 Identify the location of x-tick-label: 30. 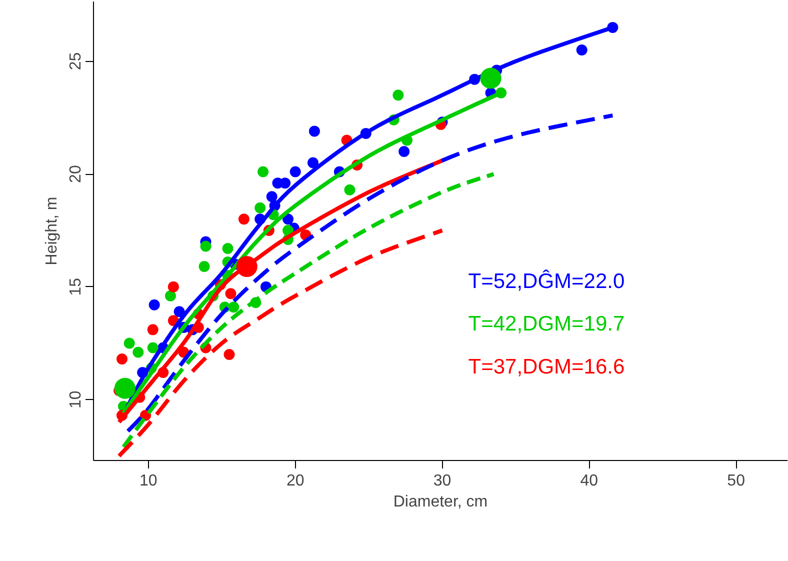
(442, 481).